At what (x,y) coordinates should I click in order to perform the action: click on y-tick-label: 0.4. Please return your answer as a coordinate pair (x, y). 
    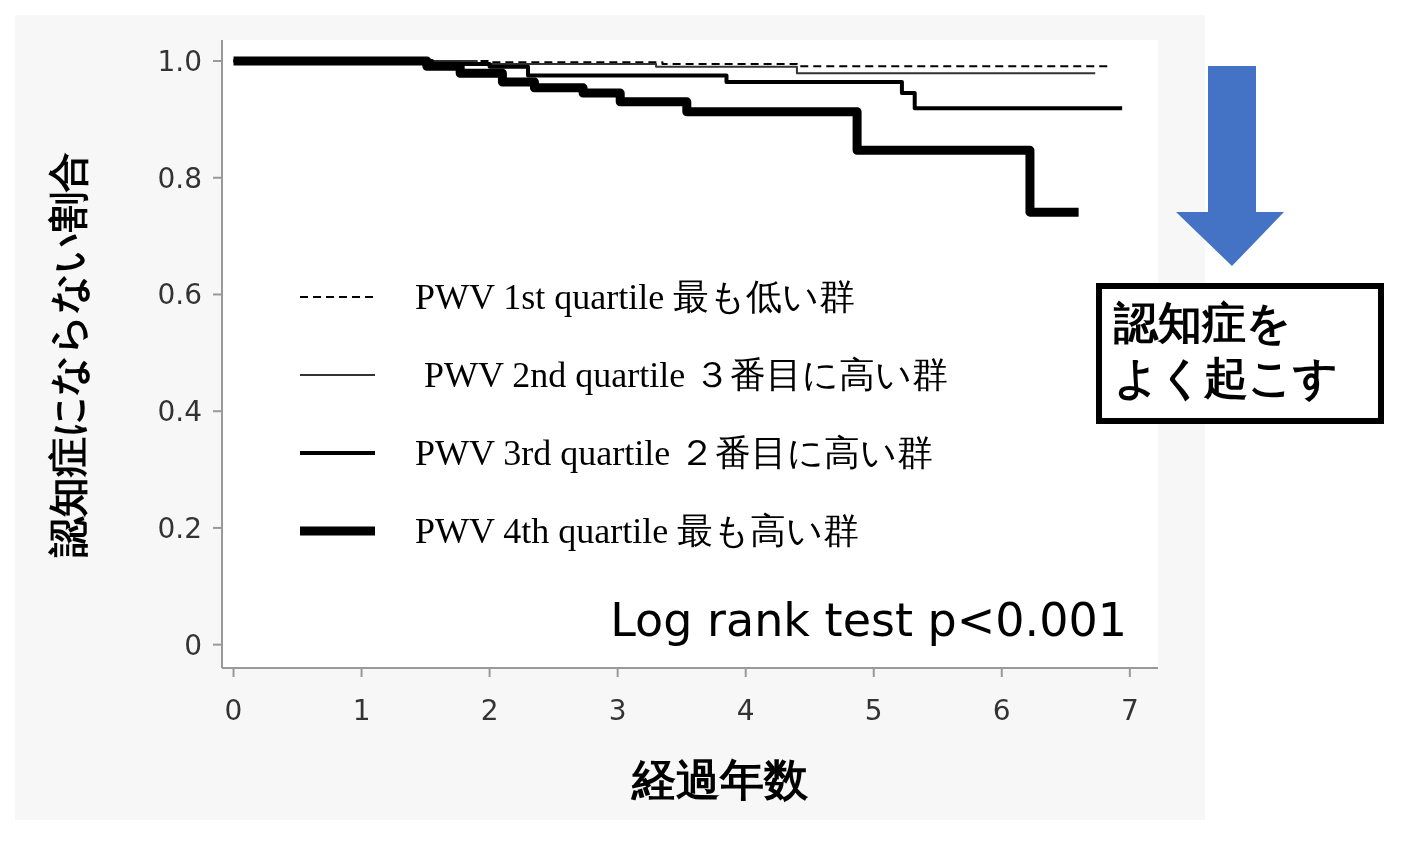
    Looking at the image, I should click on (179, 412).